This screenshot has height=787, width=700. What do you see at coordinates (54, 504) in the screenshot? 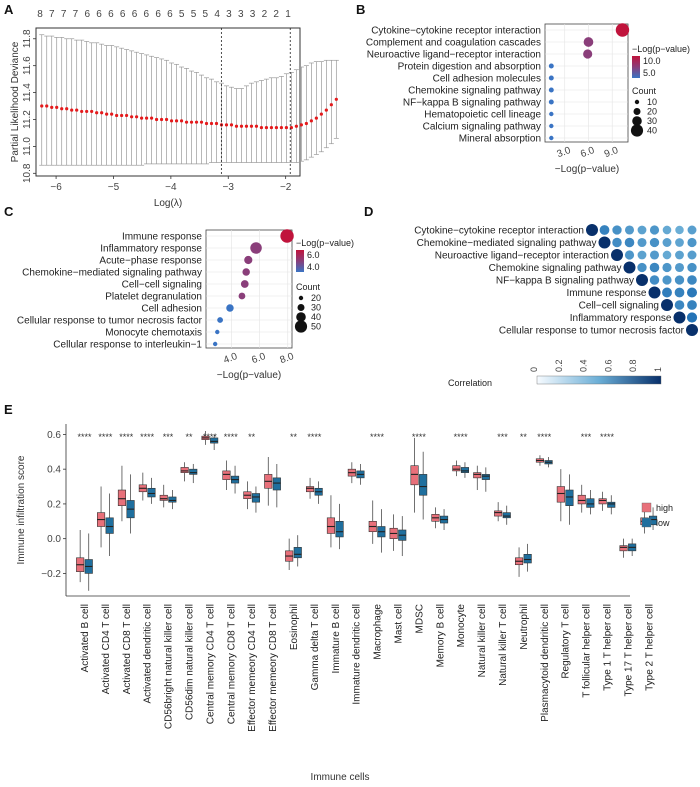
I see `y-tick-label: 0.2` at bounding box center [54, 504].